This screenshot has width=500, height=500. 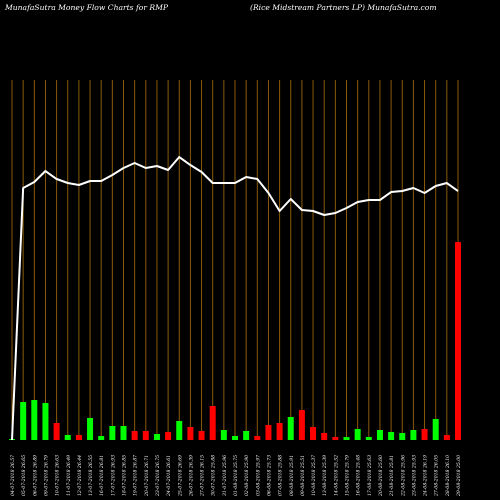 What do you see at coordinates (403, 476) in the screenshot?
I see `x-axis-label: 22-08-2018 25.96` at bounding box center [403, 476].